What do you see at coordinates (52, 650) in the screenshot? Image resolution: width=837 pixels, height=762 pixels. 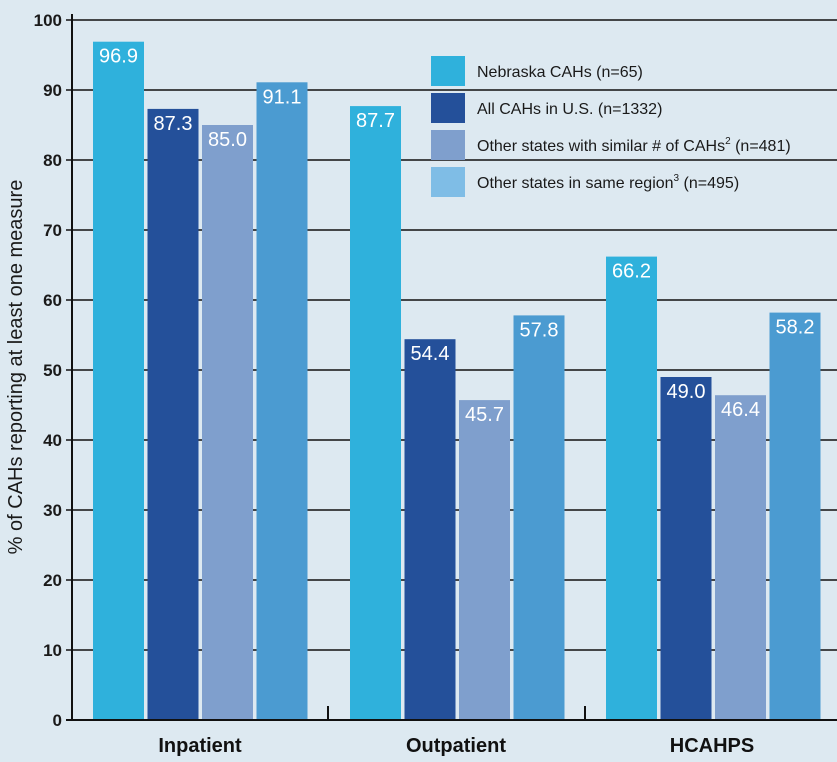 I see `y-tick-label: 10` at bounding box center [52, 650].